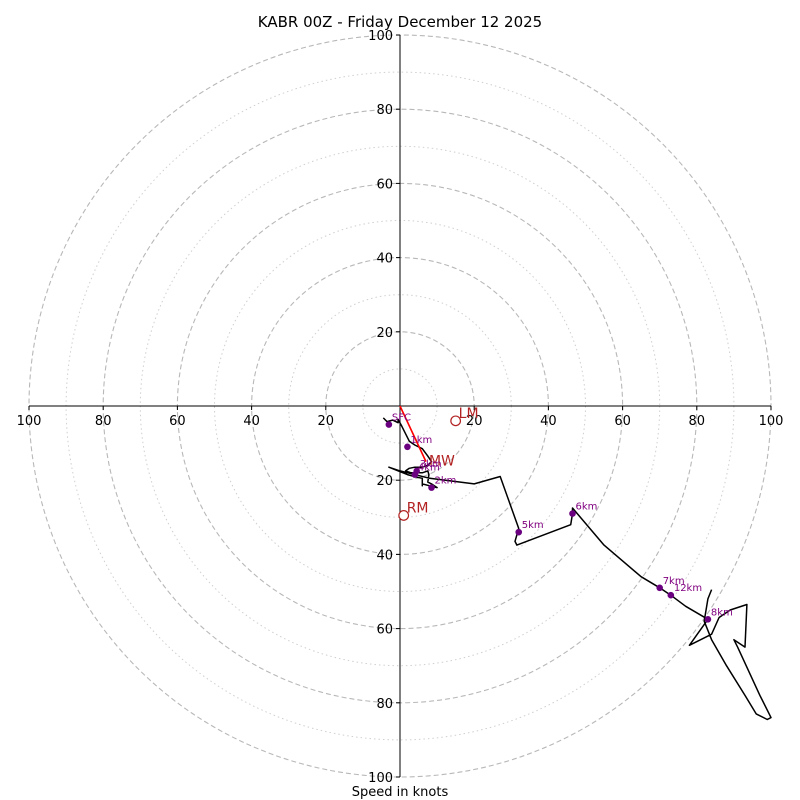 The image size is (800, 800). What do you see at coordinates (659, 588) in the screenshot?
I see `height-marker-7km` at bounding box center [659, 588].